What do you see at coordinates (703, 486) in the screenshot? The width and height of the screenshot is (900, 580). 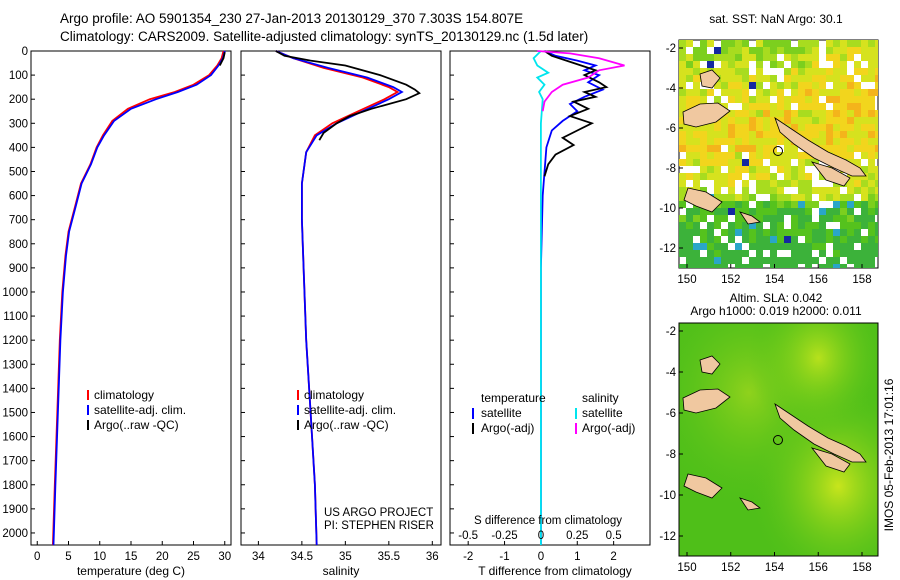 I see `sla-map-island` at bounding box center [703, 486].